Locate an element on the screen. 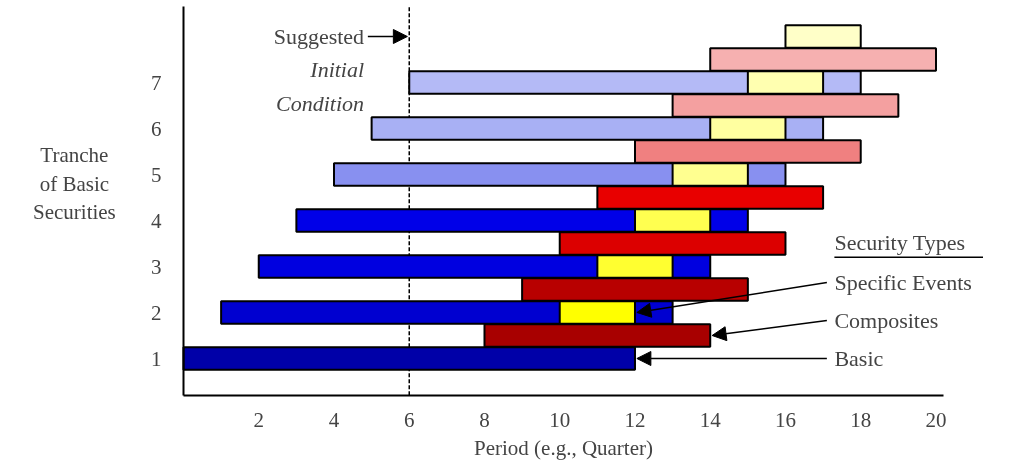 The height and width of the screenshot is (475, 1021). x-tick-label: 4 is located at coordinates (334, 420).